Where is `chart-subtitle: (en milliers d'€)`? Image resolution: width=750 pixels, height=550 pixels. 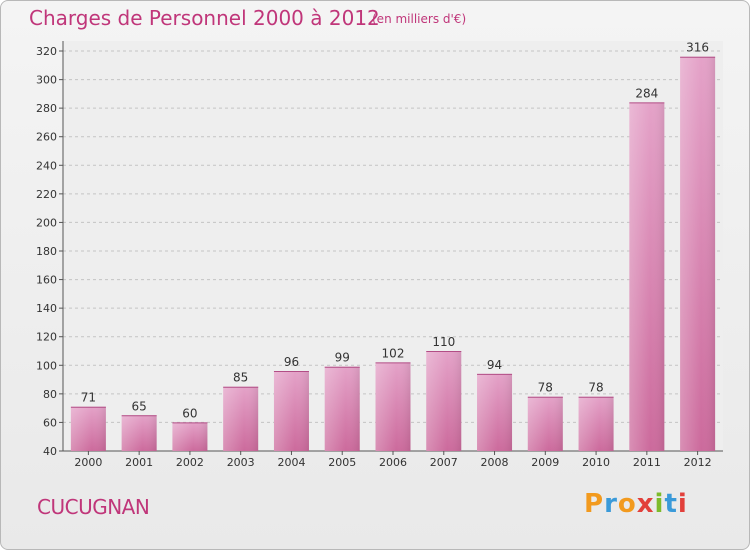 chart-subtitle: (en milliers d'€) is located at coordinates (419, 19).